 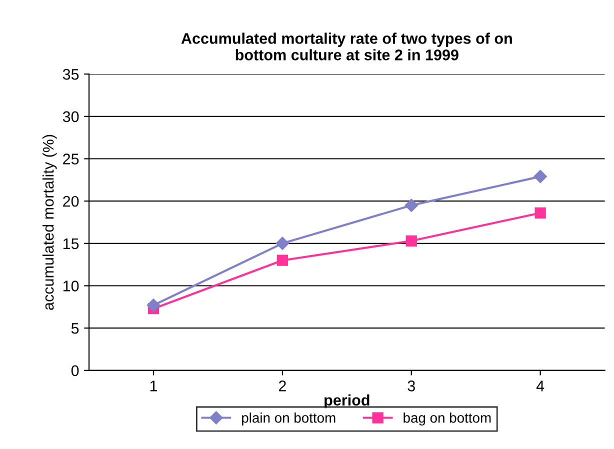 What do you see at coordinates (70, 116) in the screenshot?
I see `y-tick-label: 30` at bounding box center [70, 116].